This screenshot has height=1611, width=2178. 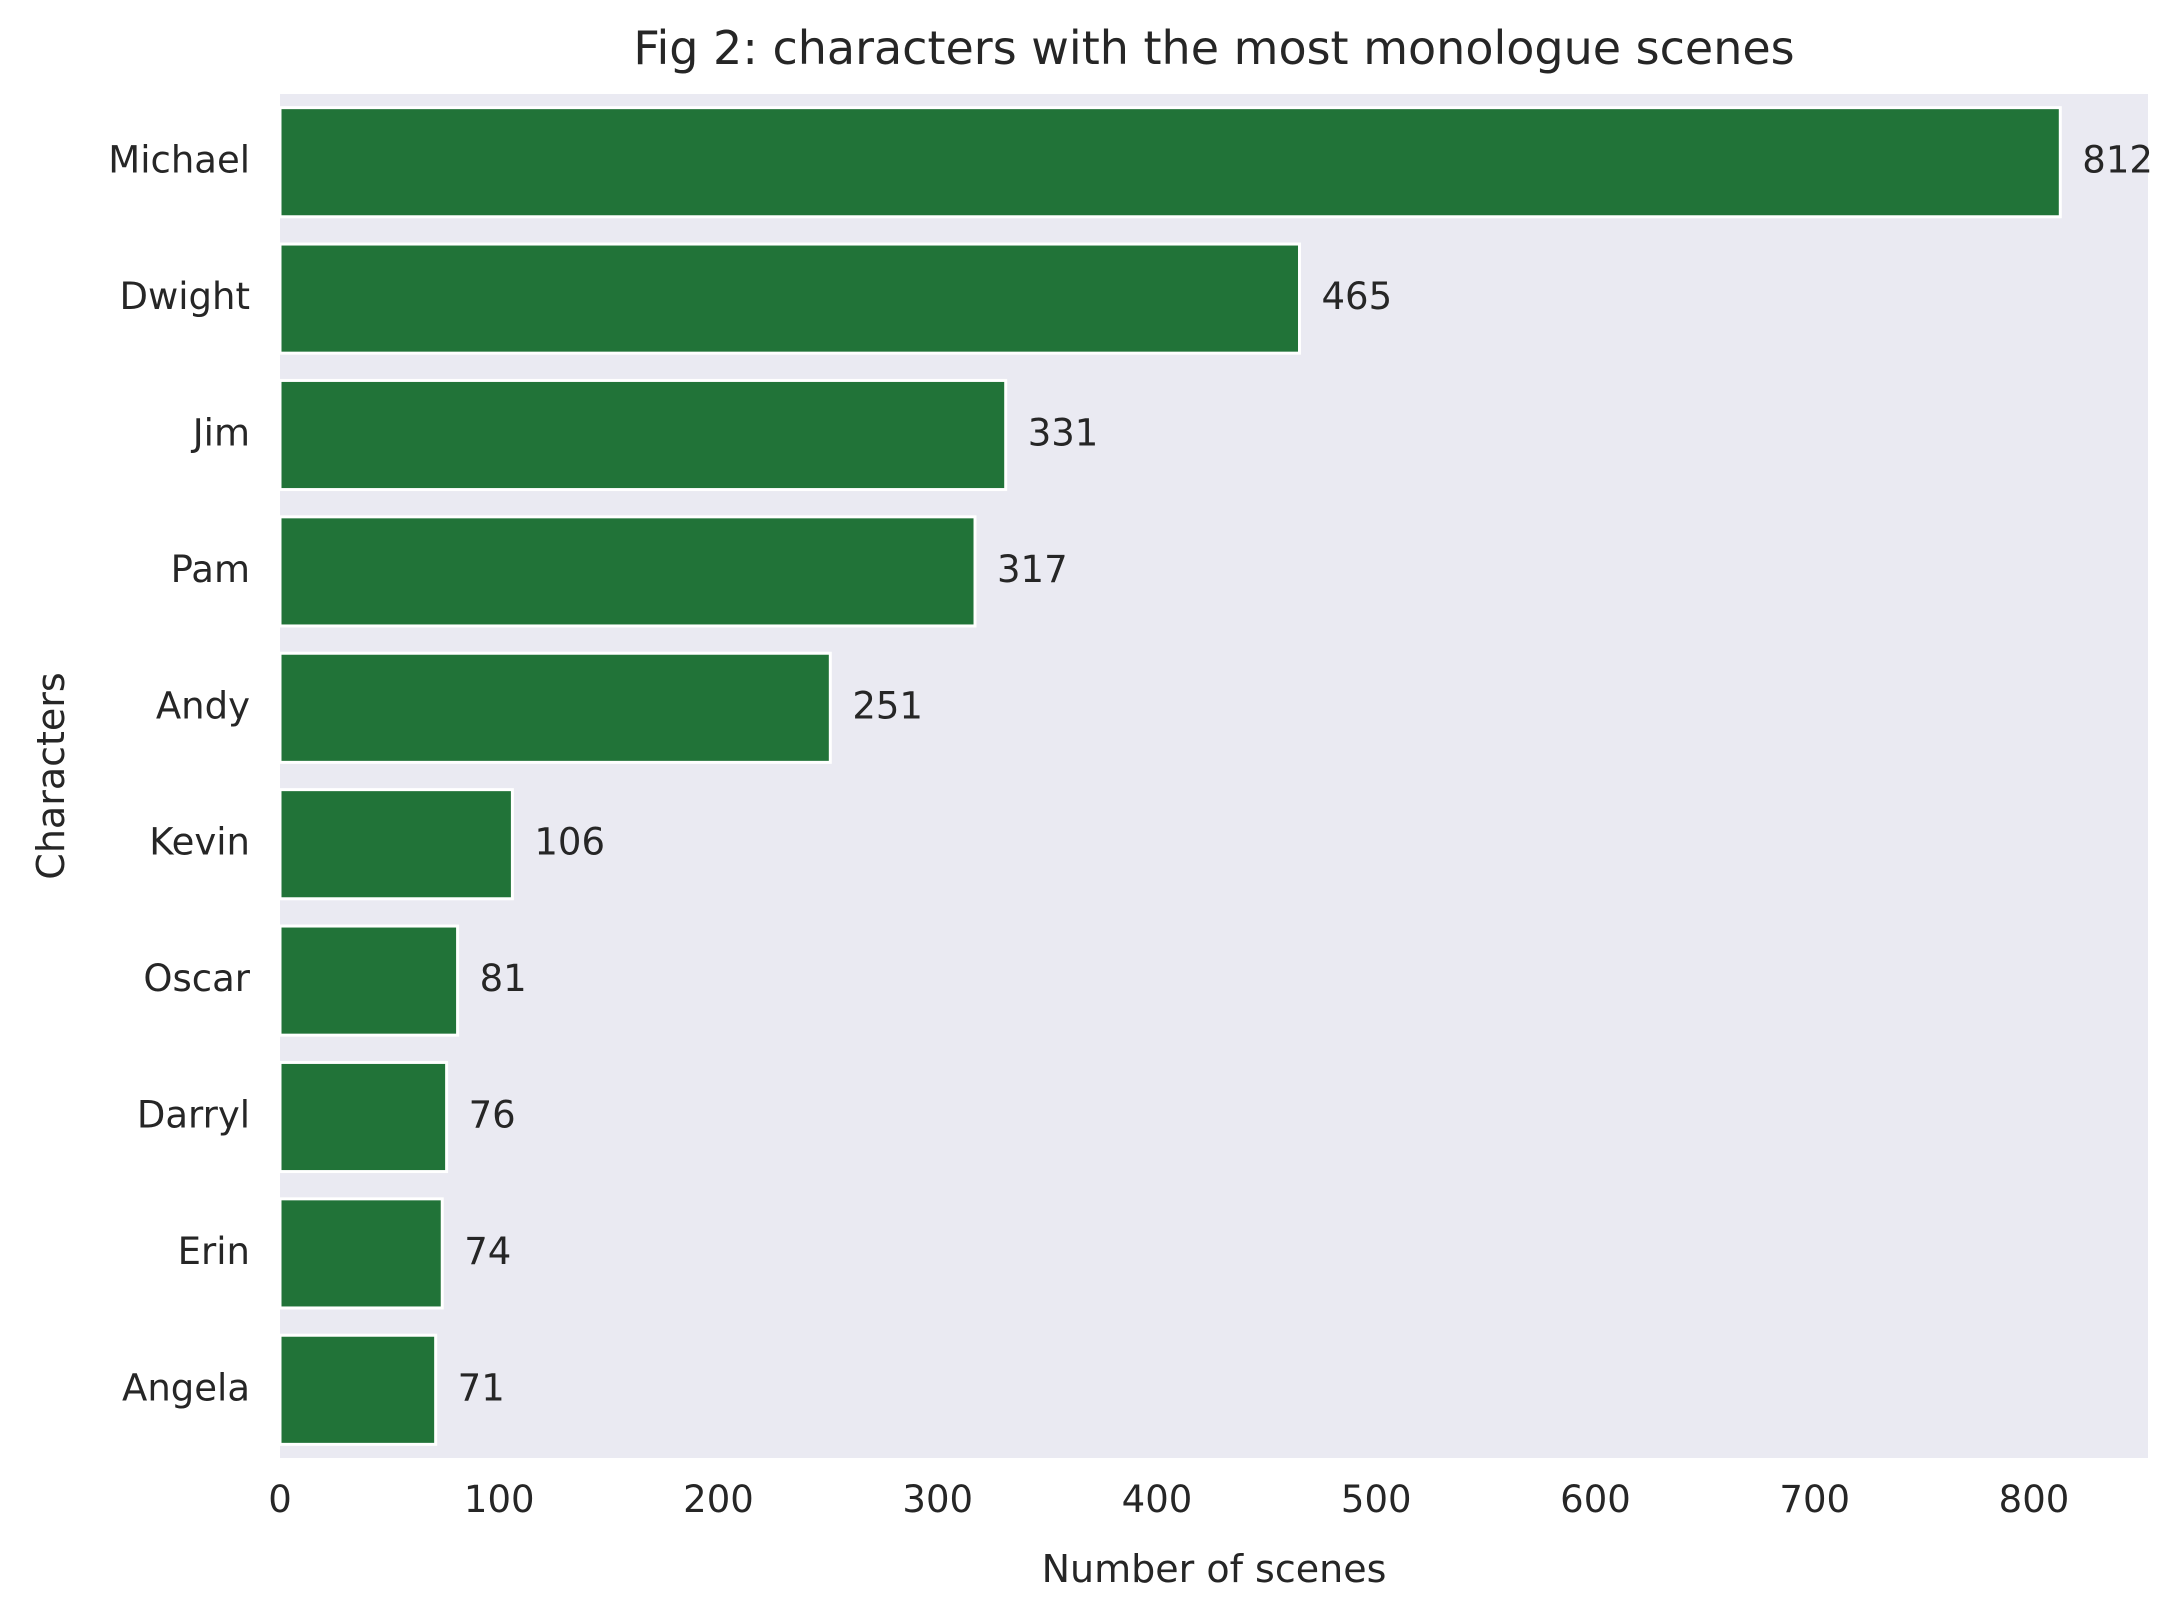 What do you see at coordinates (199, 842) in the screenshot?
I see `y-tick-label-kevin: Kevin` at bounding box center [199, 842].